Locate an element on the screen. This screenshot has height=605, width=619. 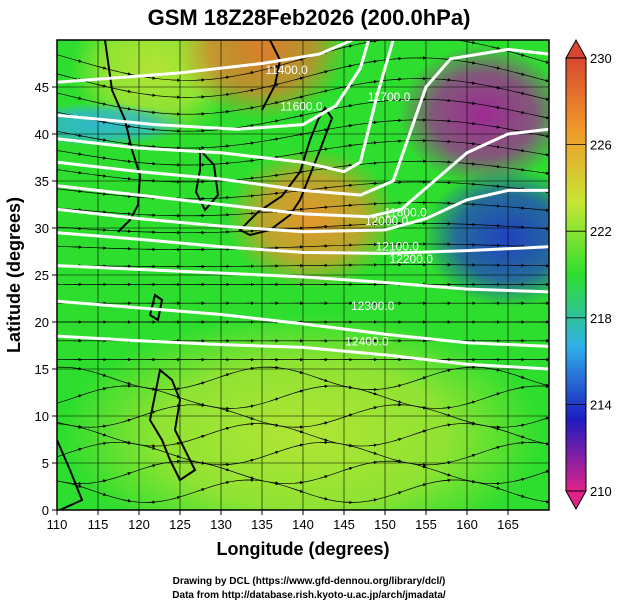
x-tick-label: 140 is located at coordinates (303, 524).